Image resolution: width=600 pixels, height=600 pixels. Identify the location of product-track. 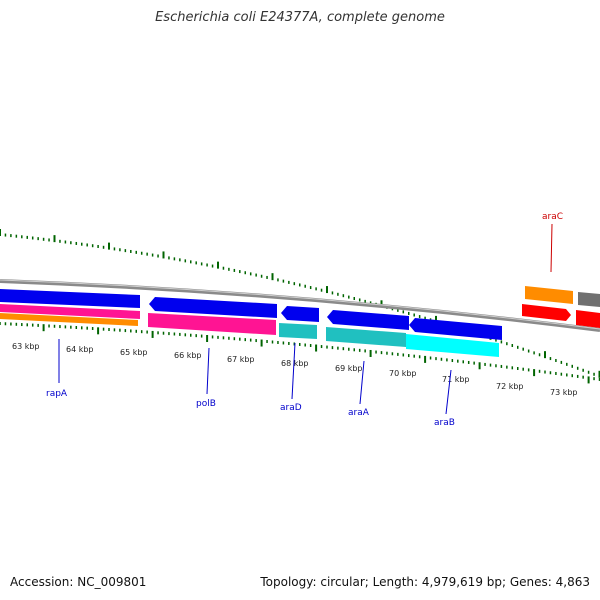
(249, 330).